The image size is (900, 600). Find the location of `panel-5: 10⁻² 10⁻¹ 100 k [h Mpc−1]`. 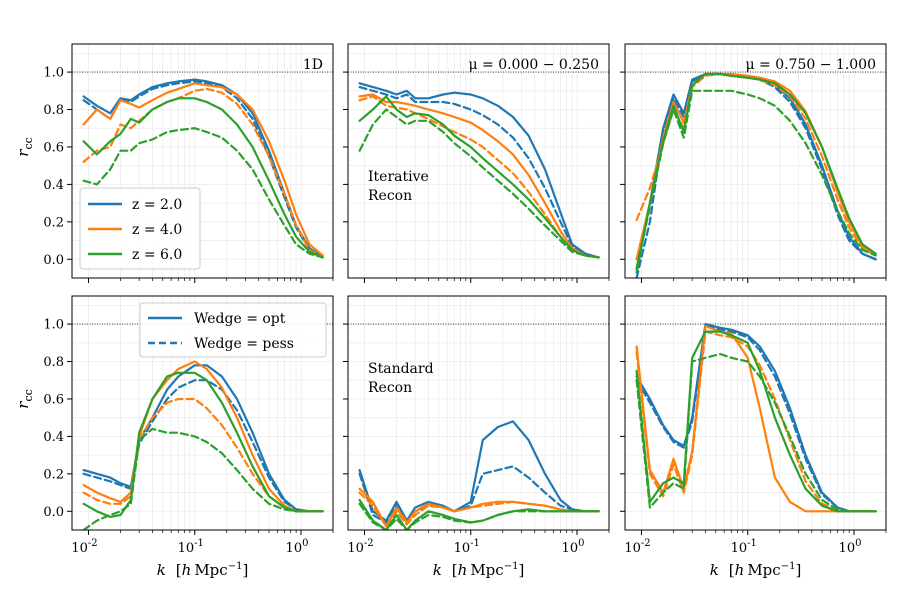

panel-5: 10⁻² 10⁻¹ 100 k [h Mpc−1] is located at coordinates (476, 437).